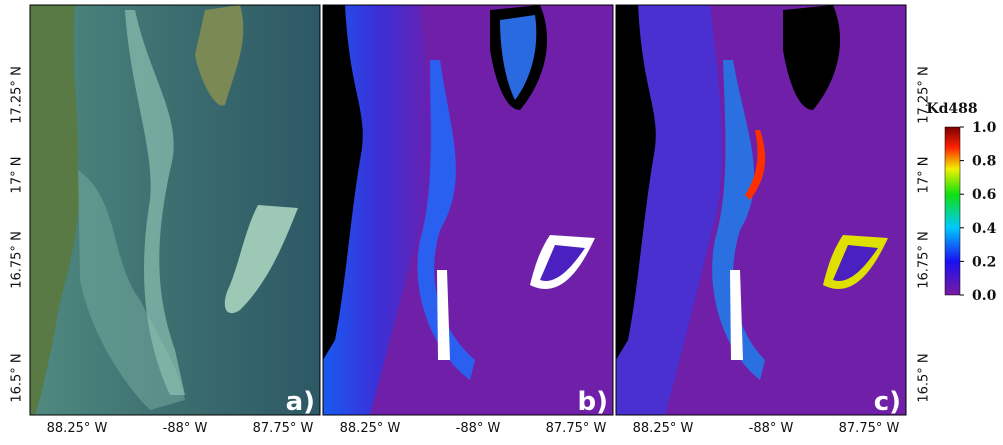 The width and height of the screenshot is (1003, 445). What do you see at coordinates (951, 109) in the screenshot?
I see `colorbar-title: Kd488` at bounding box center [951, 109].